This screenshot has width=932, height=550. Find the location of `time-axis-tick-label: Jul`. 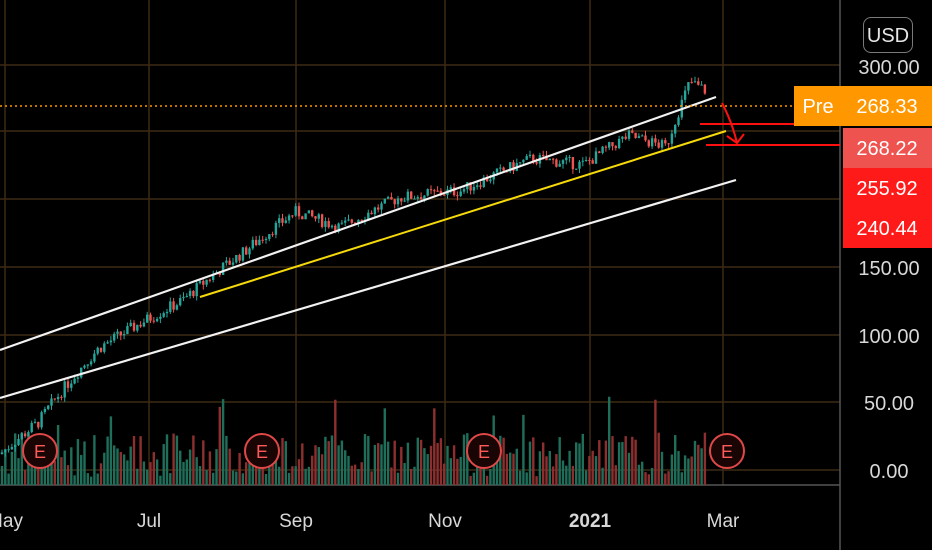

time-axis-tick-label: Jul is located at coordinates (149, 521).